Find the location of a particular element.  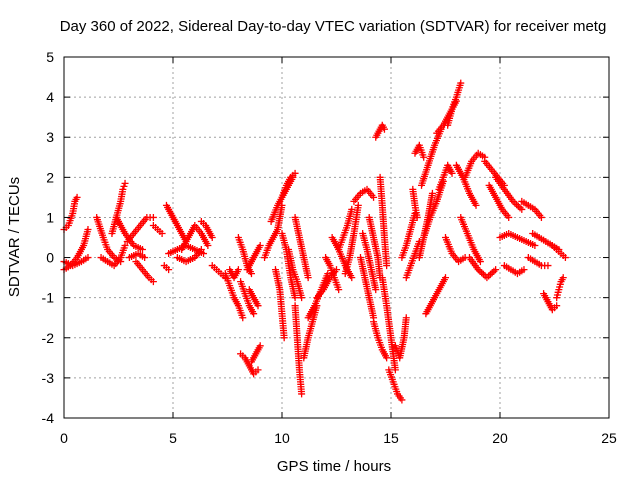

x-tick-label: 25 is located at coordinates (609, 438).